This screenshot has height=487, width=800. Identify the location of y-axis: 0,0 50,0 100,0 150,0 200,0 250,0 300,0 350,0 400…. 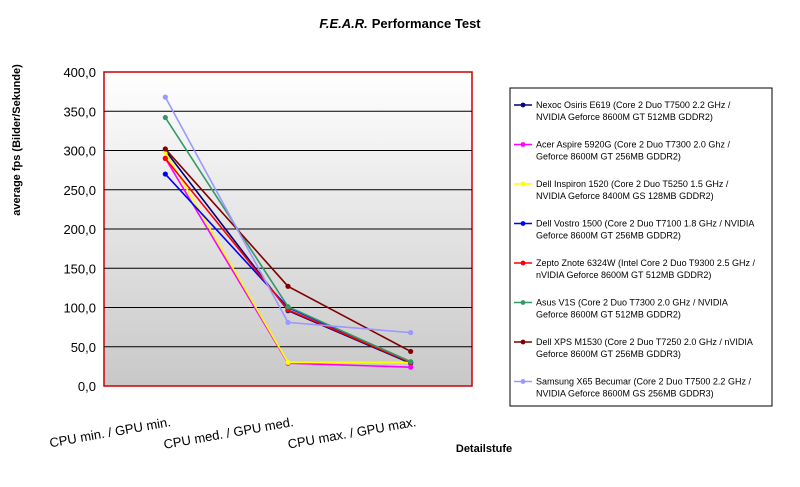
(79, 229).